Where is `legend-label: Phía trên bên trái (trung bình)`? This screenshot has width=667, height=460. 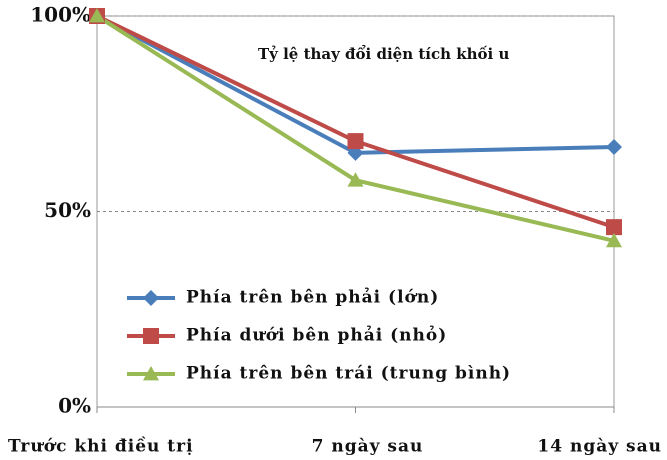
legend-label: Phía trên bên trái (trung bình) is located at coordinates (348, 374).